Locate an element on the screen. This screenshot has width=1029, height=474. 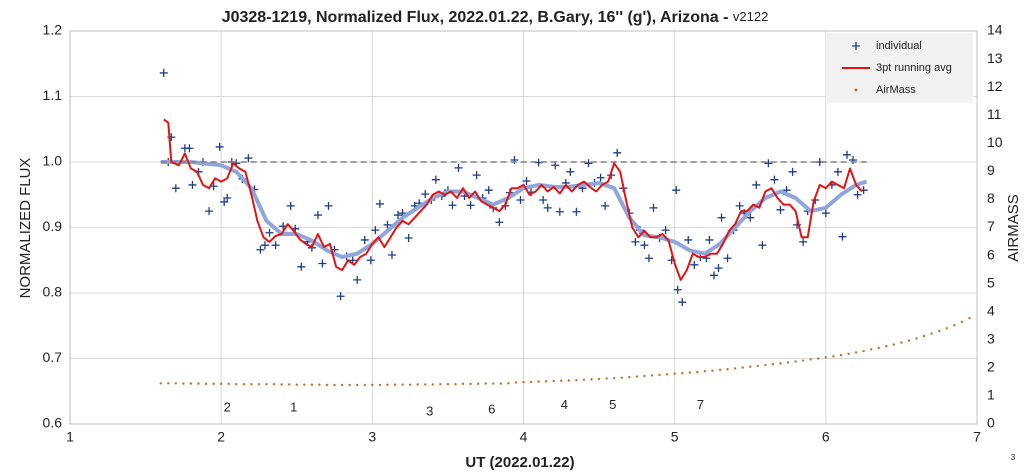
x-tick-label: 4 is located at coordinates (524, 437).